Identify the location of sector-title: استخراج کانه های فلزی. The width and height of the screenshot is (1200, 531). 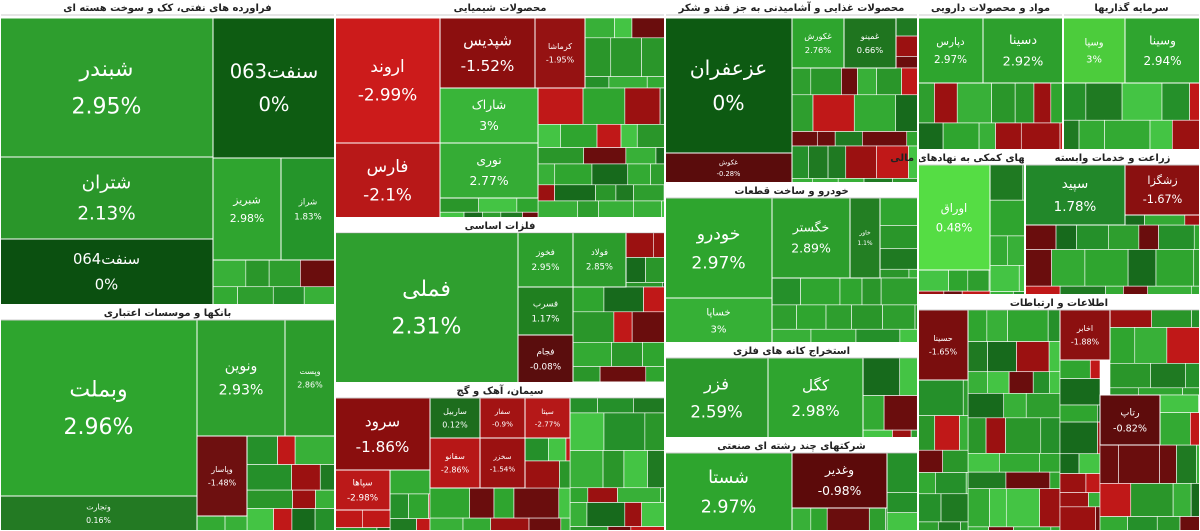
(791, 351).